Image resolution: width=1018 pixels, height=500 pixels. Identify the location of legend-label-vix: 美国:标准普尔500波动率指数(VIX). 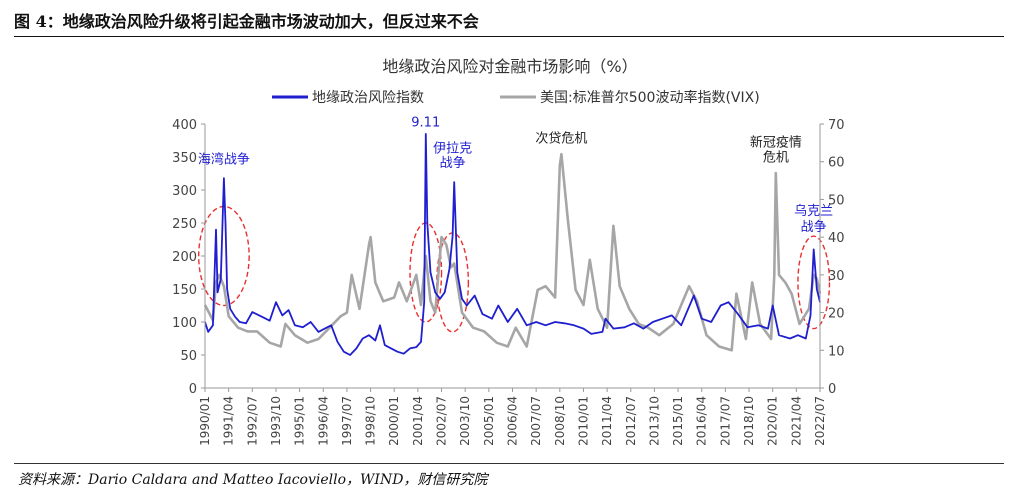
(650, 97).